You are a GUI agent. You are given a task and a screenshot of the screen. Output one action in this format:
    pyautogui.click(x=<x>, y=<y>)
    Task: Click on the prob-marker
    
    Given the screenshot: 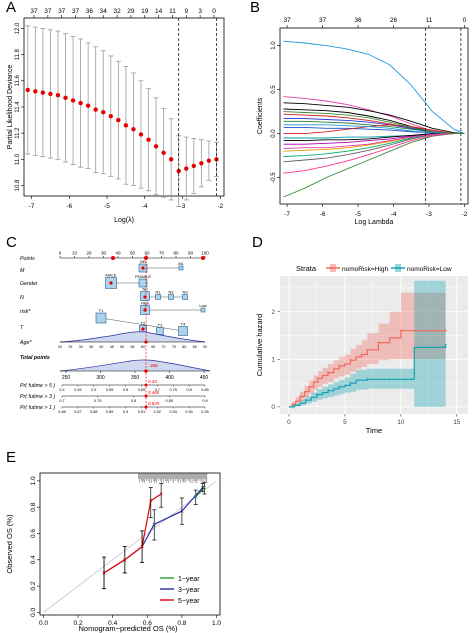 What is the action you would take?
    pyautogui.click(x=146, y=407)
    